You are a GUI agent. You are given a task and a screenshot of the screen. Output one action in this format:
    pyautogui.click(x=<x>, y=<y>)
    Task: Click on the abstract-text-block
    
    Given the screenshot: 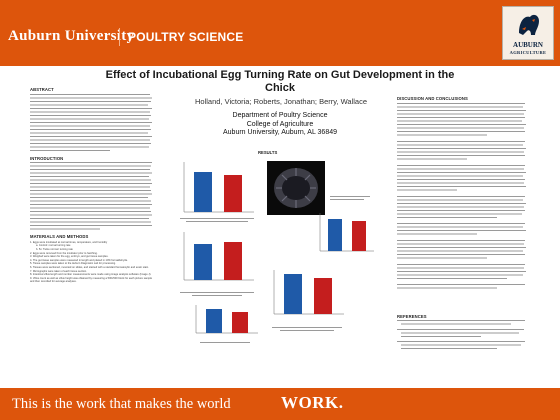 What is the action you would take?
    pyautogui.click(x=91, y=125)
    